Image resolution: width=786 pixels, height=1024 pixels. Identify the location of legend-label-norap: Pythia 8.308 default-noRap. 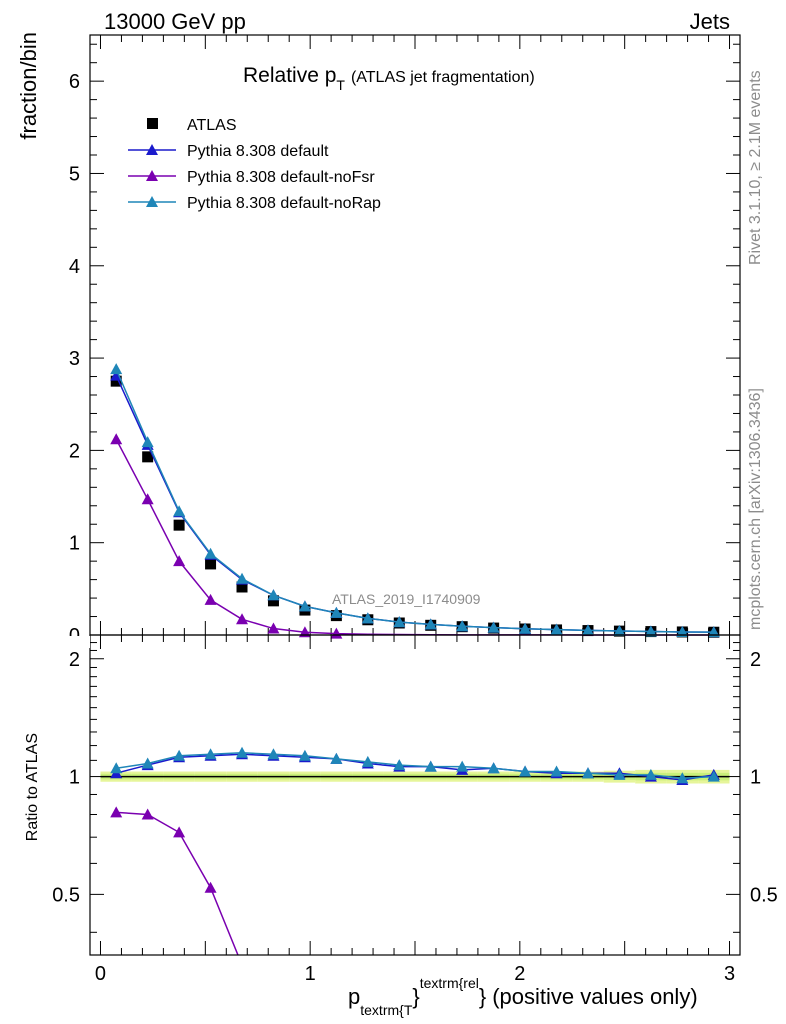
(284, 203).